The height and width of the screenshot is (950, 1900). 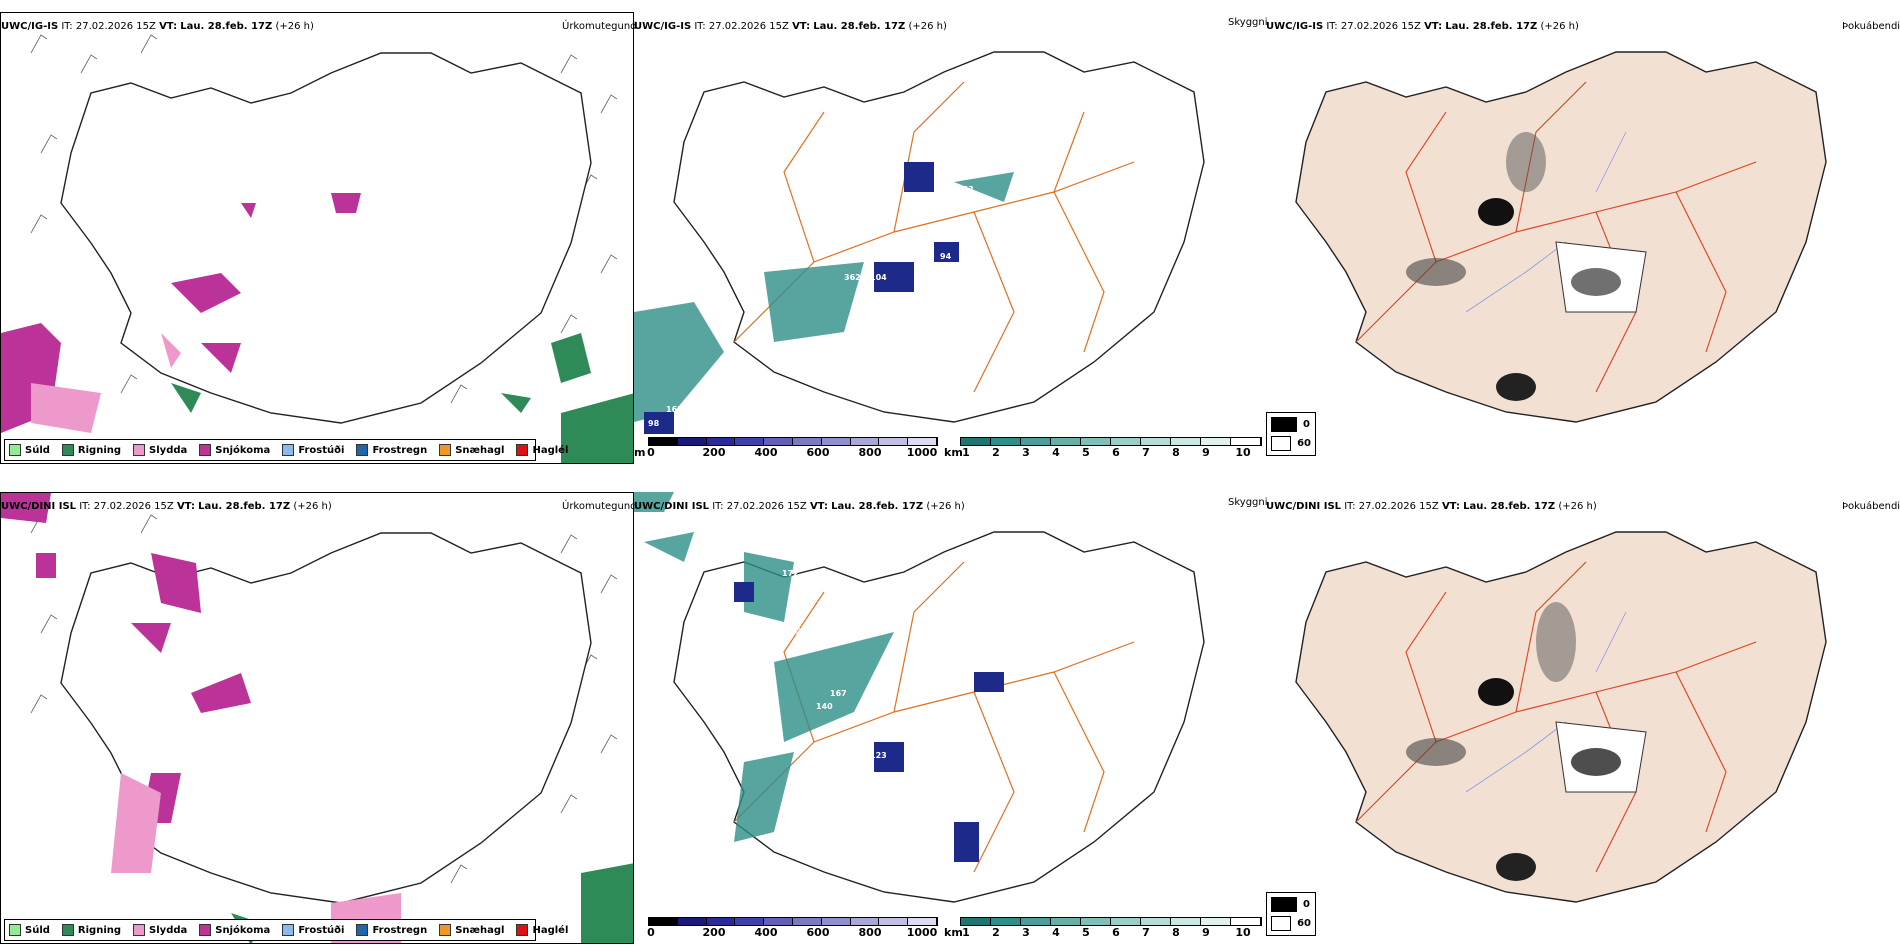 I want to click on fog-legend-item: 60, so click(x=1291, y=443).